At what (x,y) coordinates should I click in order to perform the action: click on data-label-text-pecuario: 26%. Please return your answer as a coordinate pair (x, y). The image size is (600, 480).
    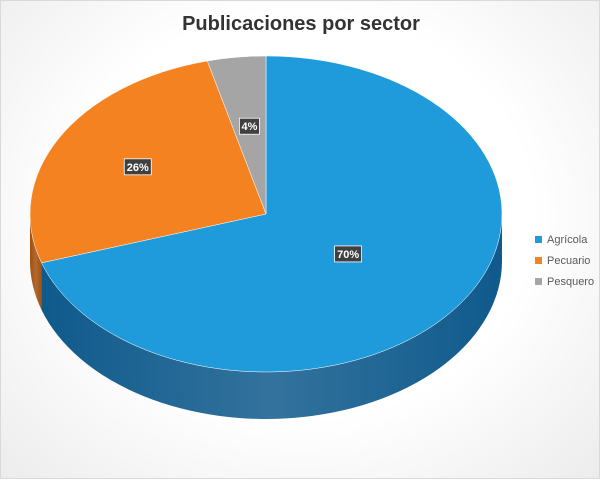
    Looking at the image, I should click on (138, 168).